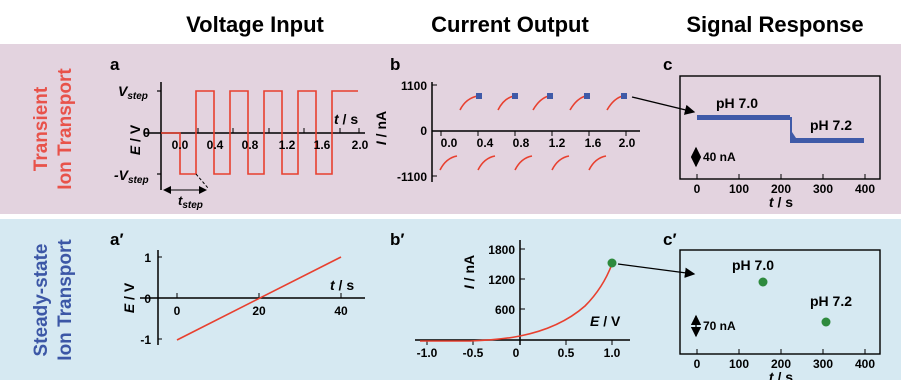  I want to click on panel-a-vstep-top: Vstep, so click(133, 92).